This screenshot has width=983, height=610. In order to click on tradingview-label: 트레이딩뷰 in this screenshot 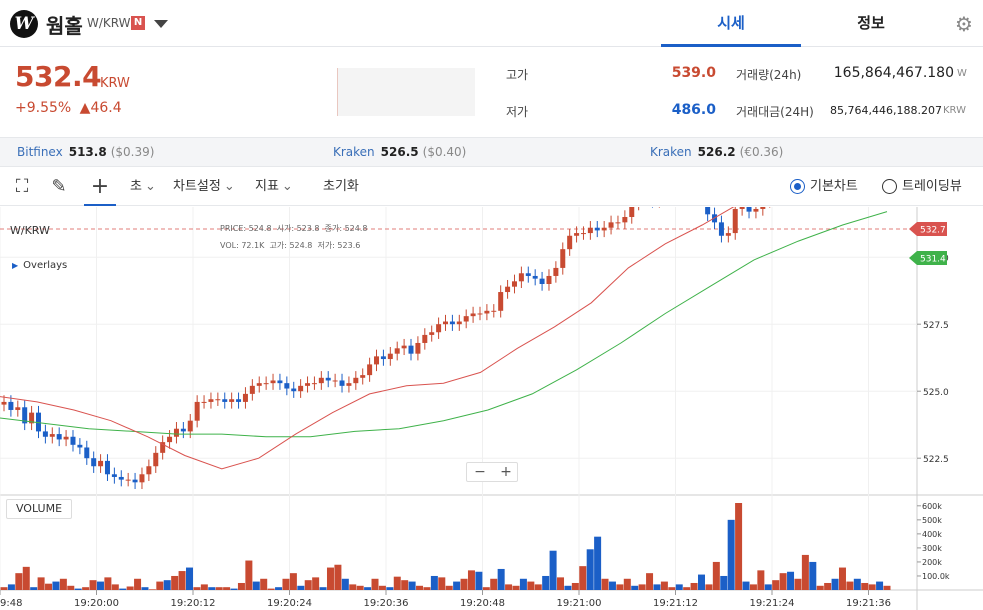, I will do `click(932, 186)`.